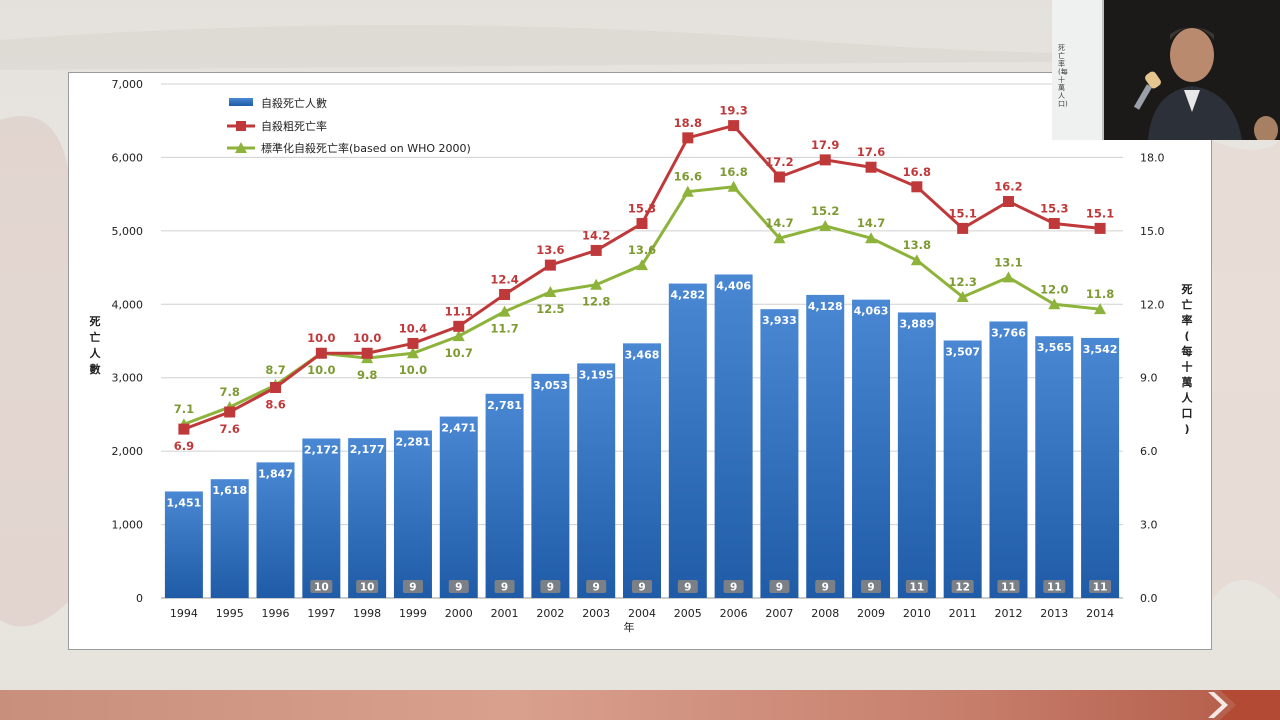  What do you see at coordinates (230, 429) in the screenshot?
I see `line-value-label: 7.6` at bounding box center [230, 429].